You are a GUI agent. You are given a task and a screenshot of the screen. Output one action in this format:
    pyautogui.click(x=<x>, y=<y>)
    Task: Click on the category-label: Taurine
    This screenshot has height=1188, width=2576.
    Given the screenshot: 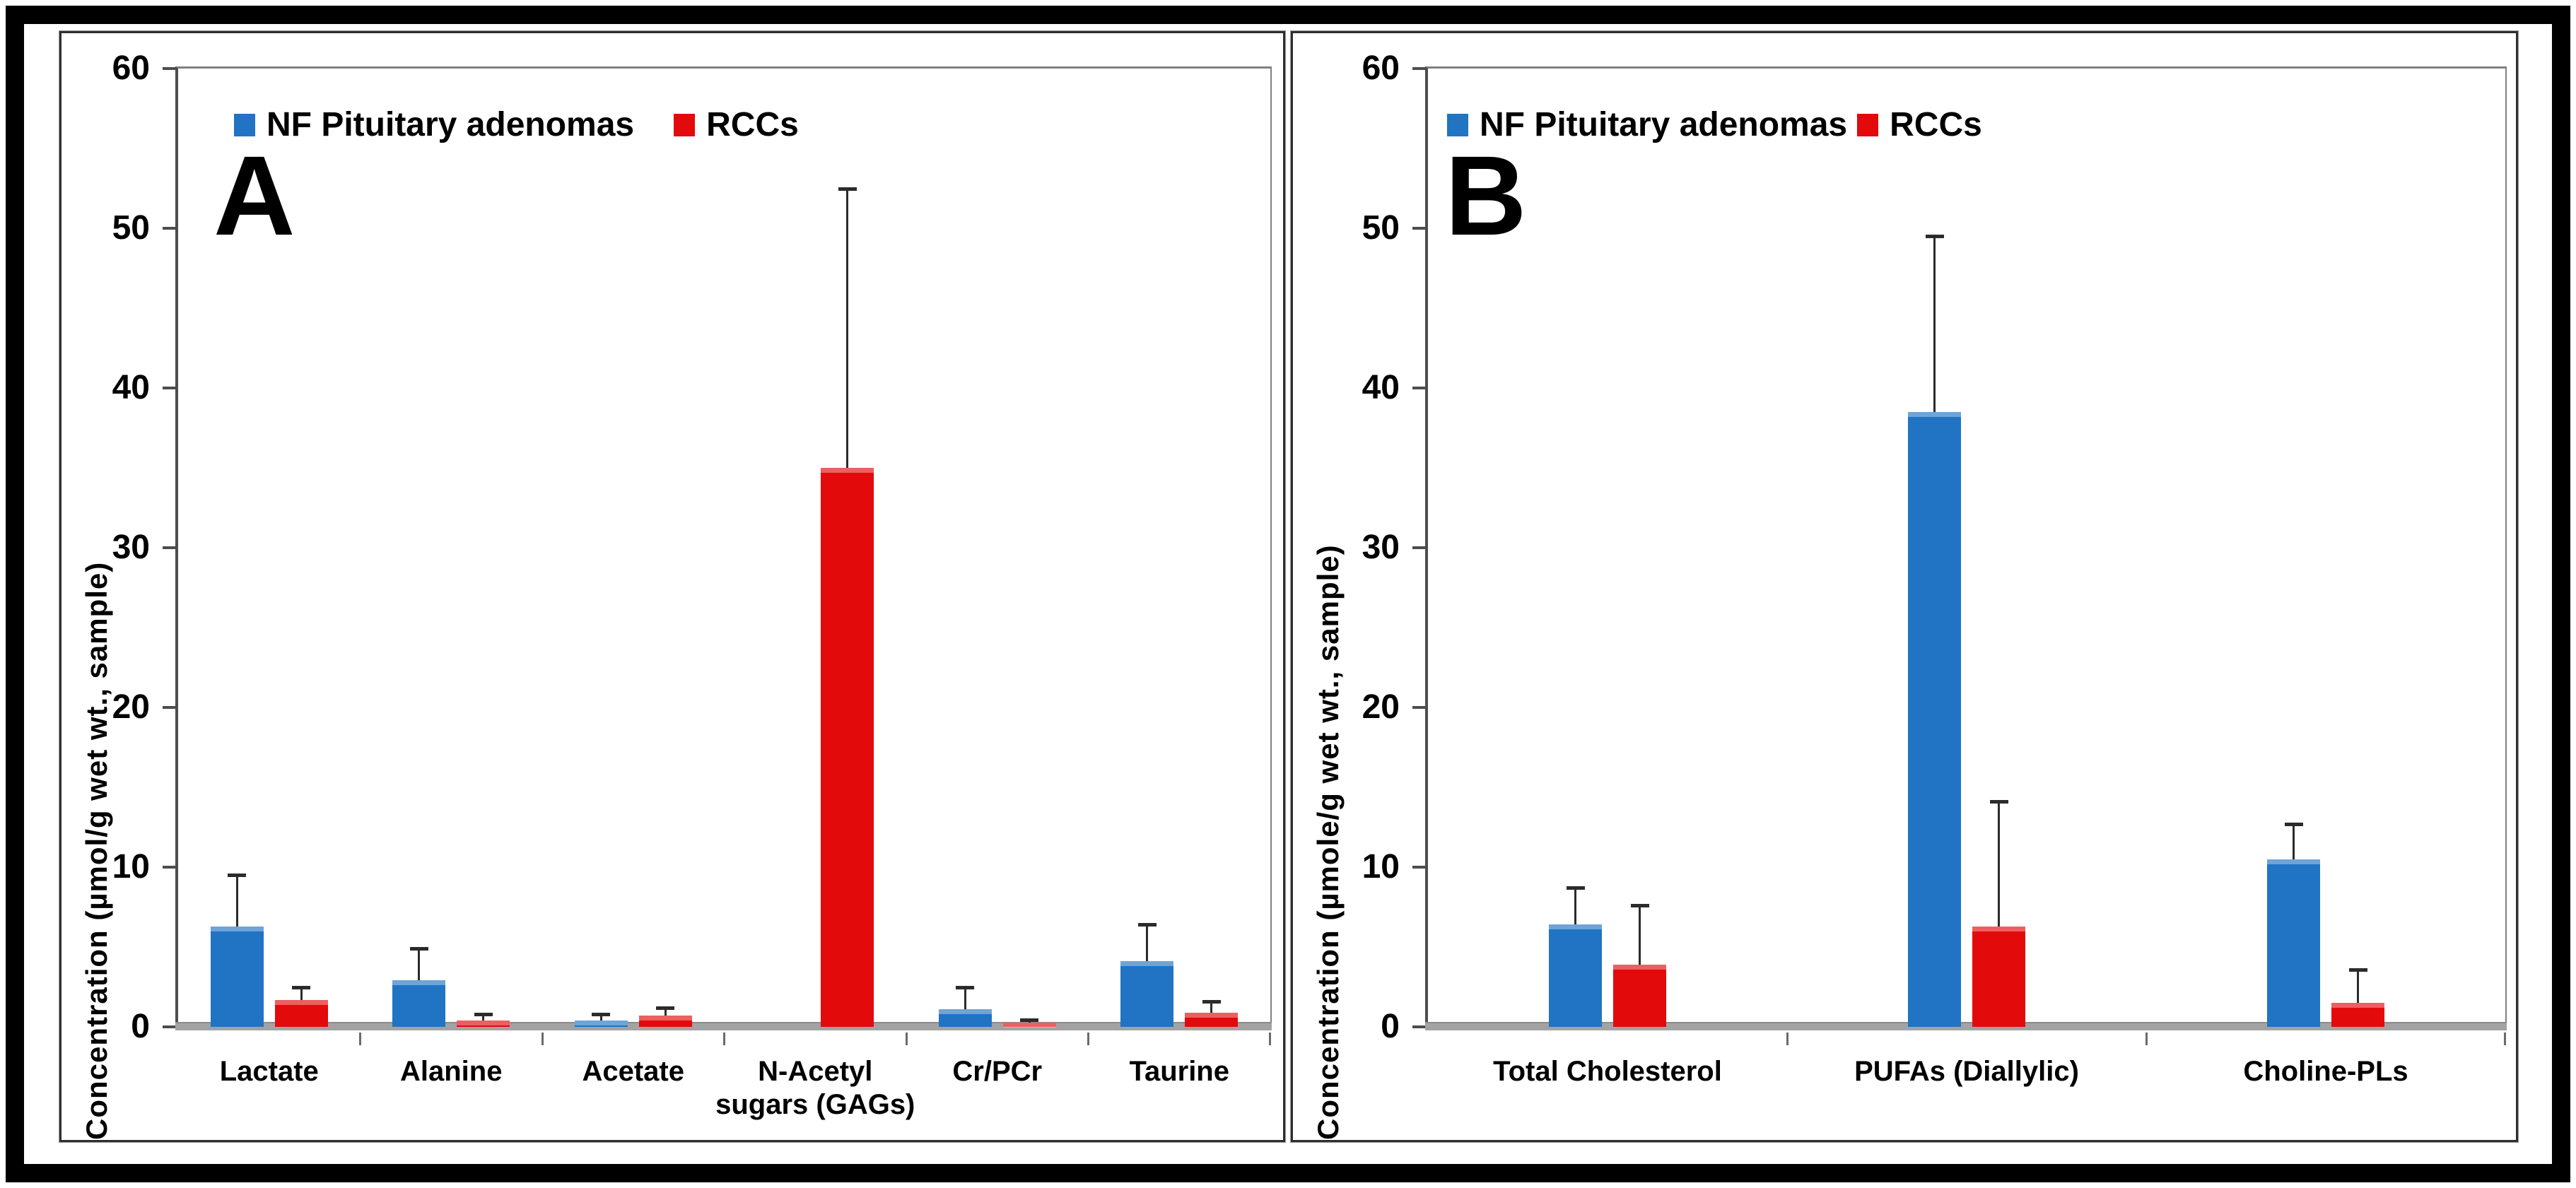 What is the action you would take?
    pyautogui.click(x=1179, y=1071)
    